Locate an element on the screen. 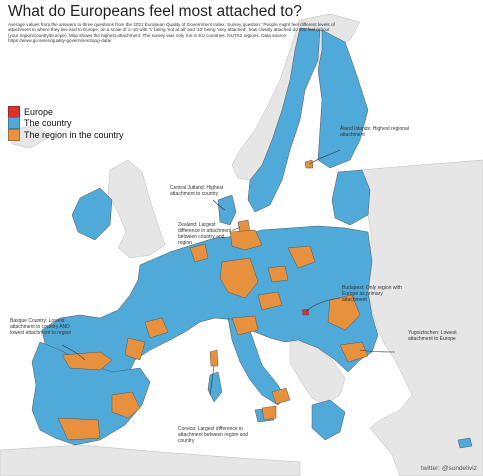  aland-shape is located at coordinates (309, 164).